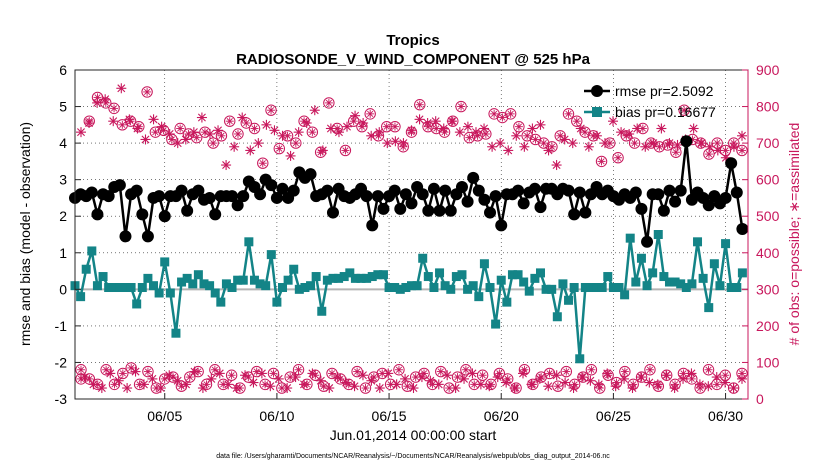  Describe the element at coordinates (768, 253) in the screenshot. I see `y2-tick-label: 400` at that location.